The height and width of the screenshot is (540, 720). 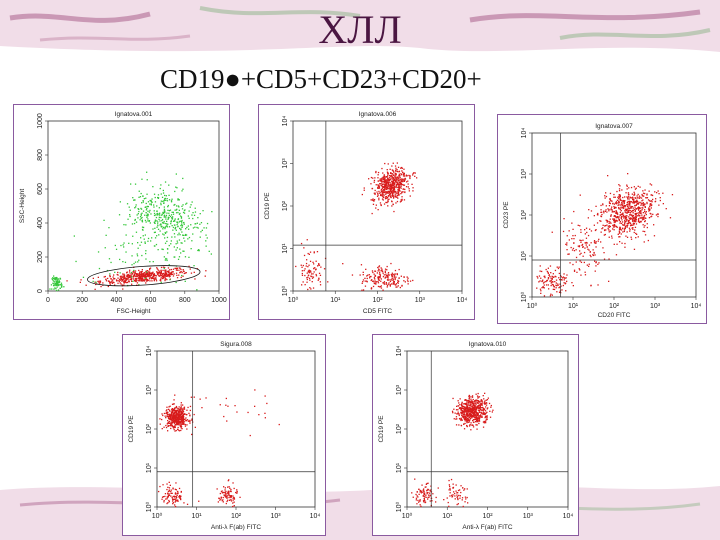 What do you see at coordinates (452, 450) in the screenshot?
I see `data-points` at bounding box center [452, 450].